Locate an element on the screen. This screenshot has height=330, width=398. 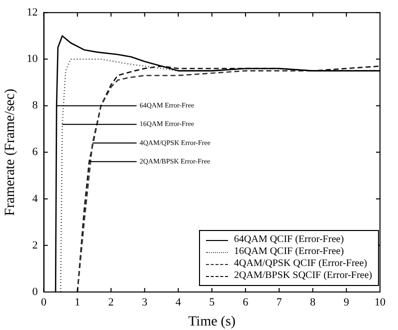
x-tick-label: 2 is located at coordinates (111, 302).